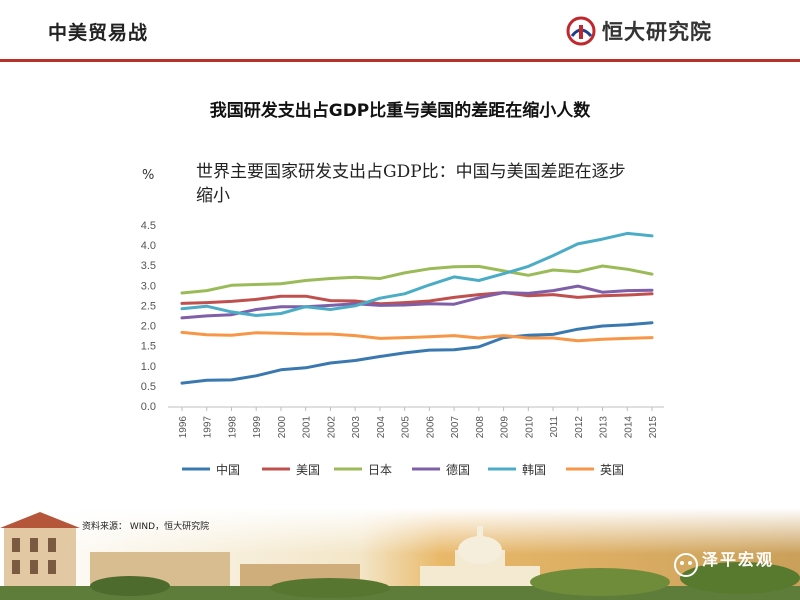 The image size is (800, 600). Describe the element at coordinates (208, 427) in the screenshot. I see `x-tick-label: 1997` at that location.